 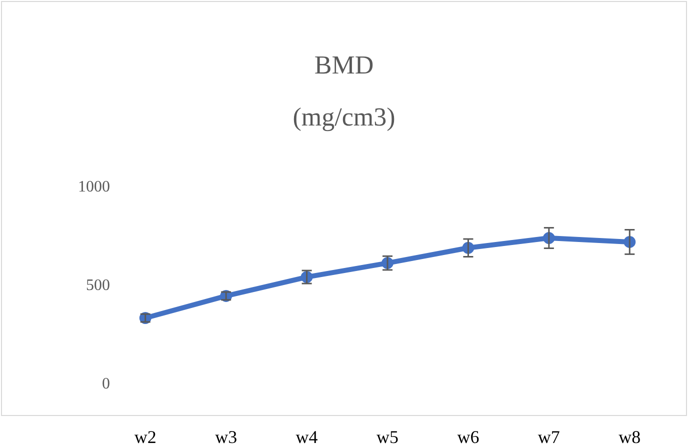 I want to click on x-tick-label: w2, so click(x=145, y=437).